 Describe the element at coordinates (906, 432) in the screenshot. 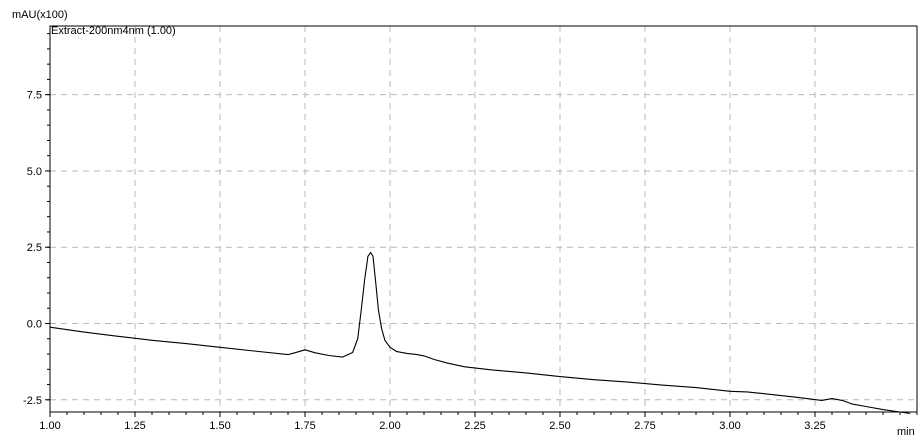

I see `x-axis-label: min` at that location.